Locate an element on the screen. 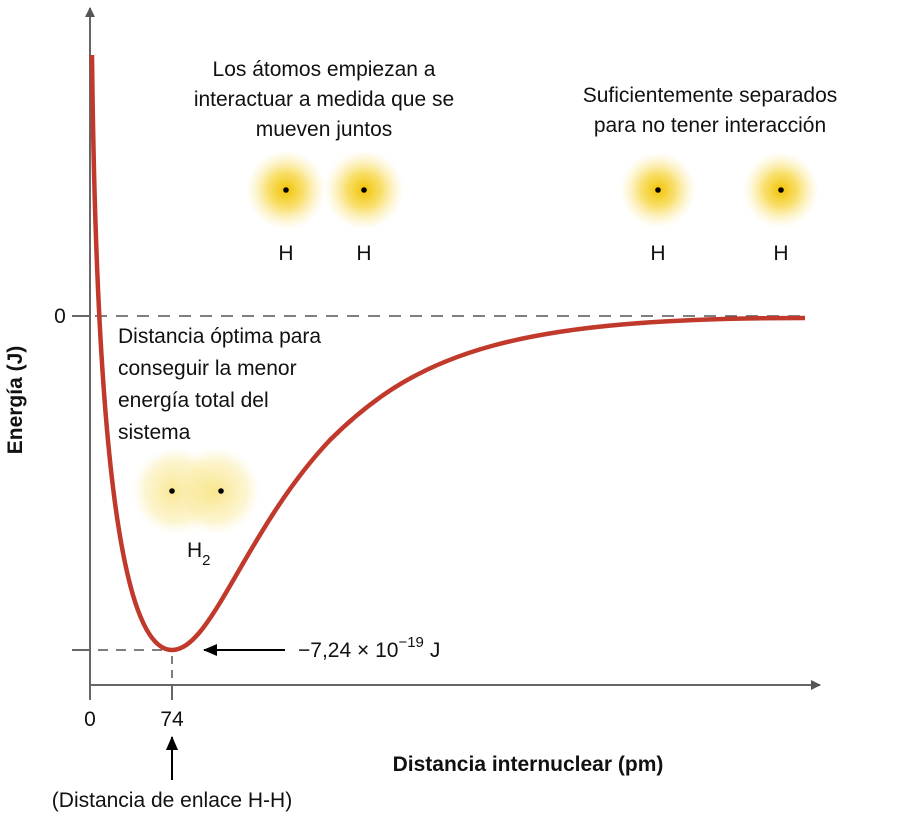 The image size is (922, 815). annotation: Los átomos empiezan a is located at coordinates (324, 69).